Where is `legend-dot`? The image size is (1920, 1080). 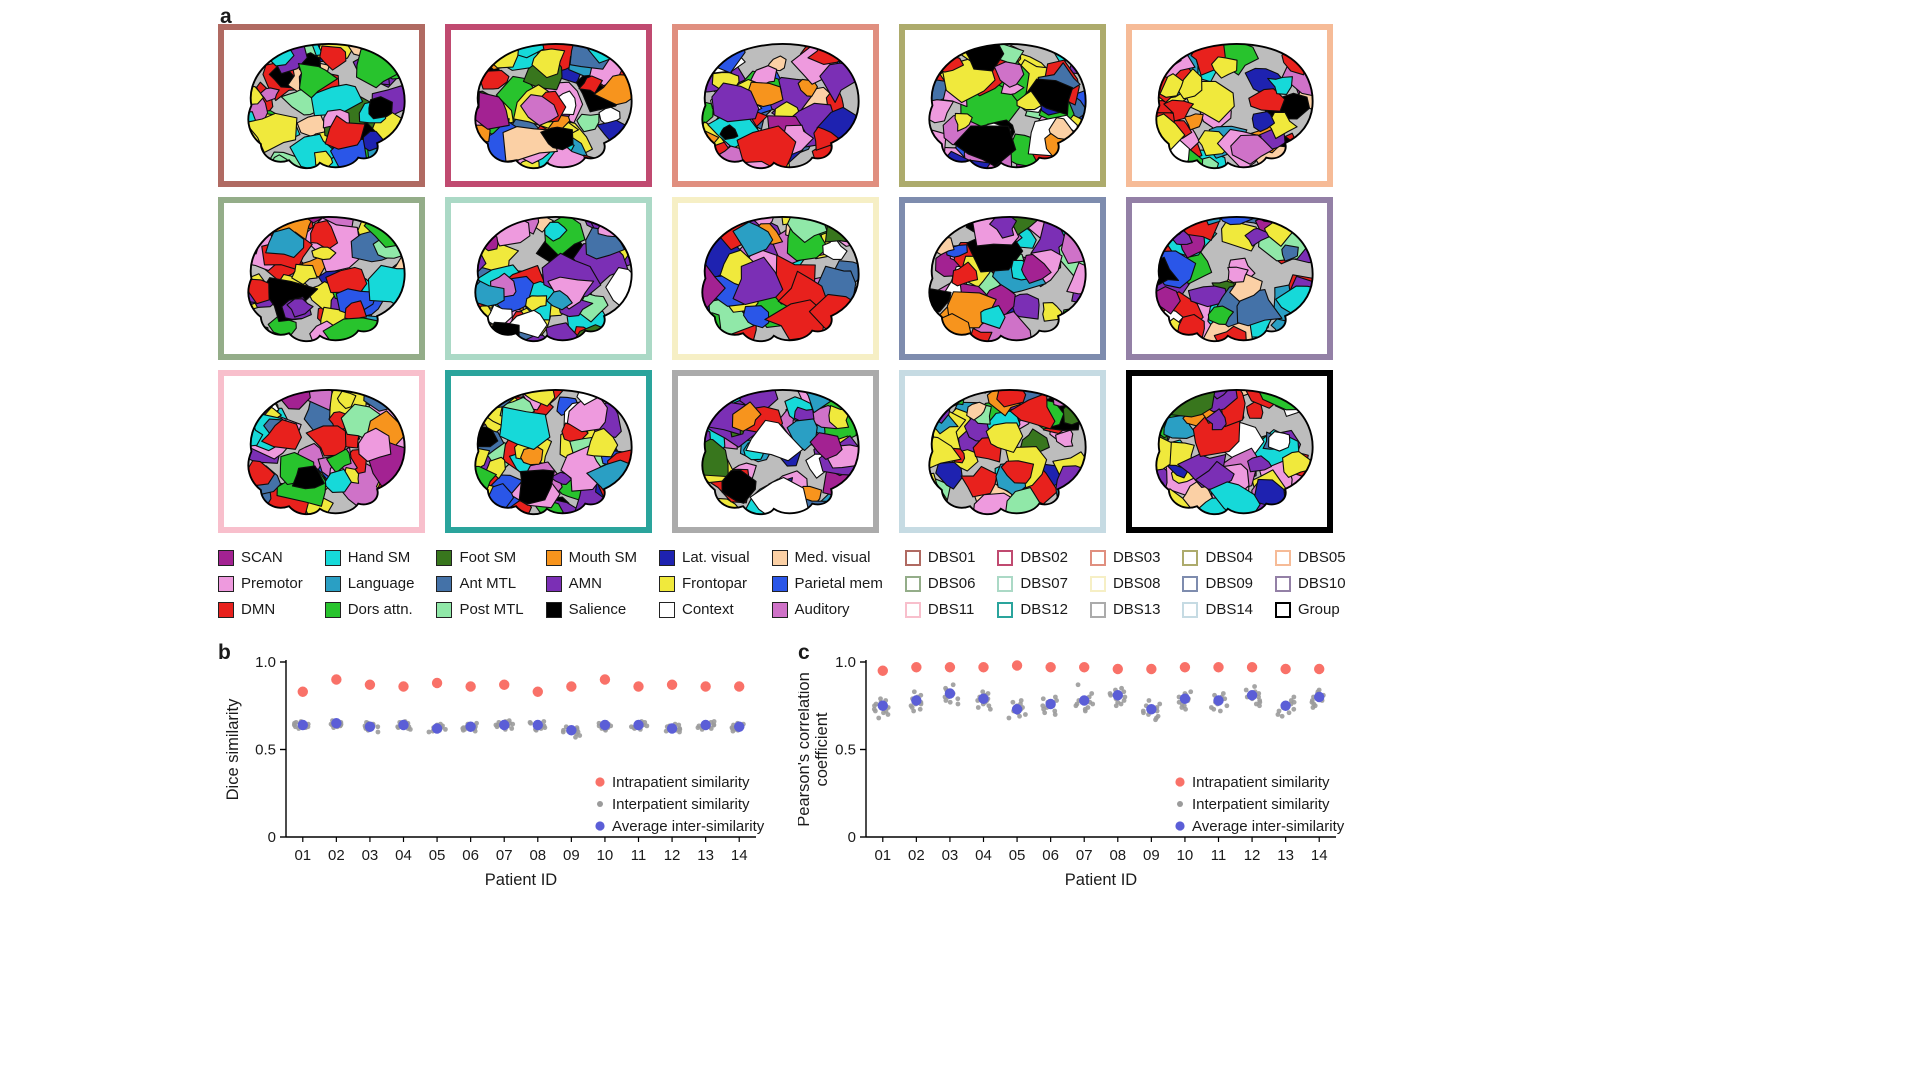
legend-dot is located at coordinates (1180, 804).